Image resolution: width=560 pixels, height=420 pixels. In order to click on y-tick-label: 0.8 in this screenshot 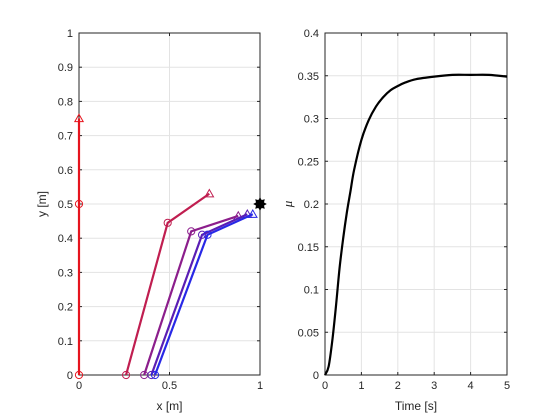, I will do `click(65, 102)`.